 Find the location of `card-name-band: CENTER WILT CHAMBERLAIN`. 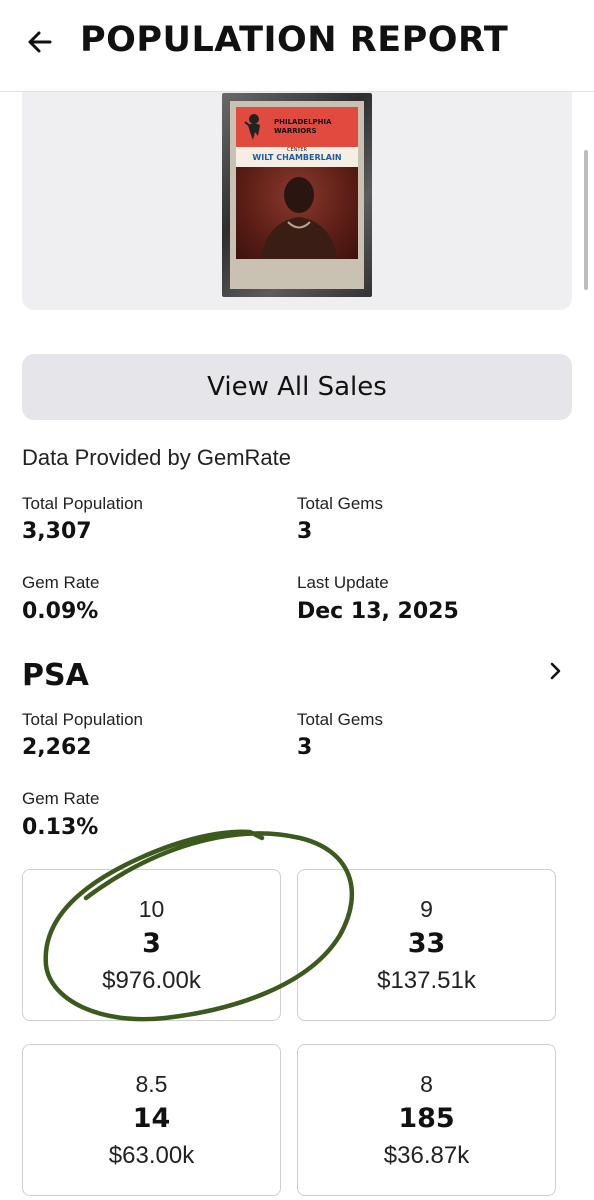

card-name-band: CENTER WILT CHAMBERLAIN is located at coordinates (297, 157).